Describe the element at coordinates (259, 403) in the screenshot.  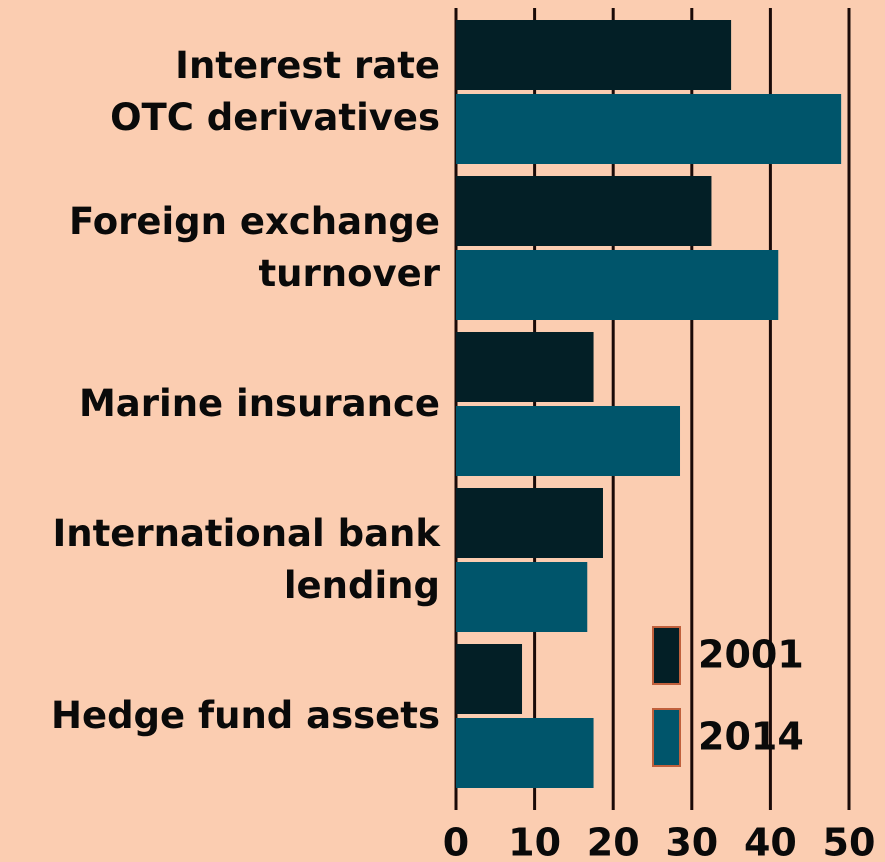
I see `category-label: Marine insurance` at that location.